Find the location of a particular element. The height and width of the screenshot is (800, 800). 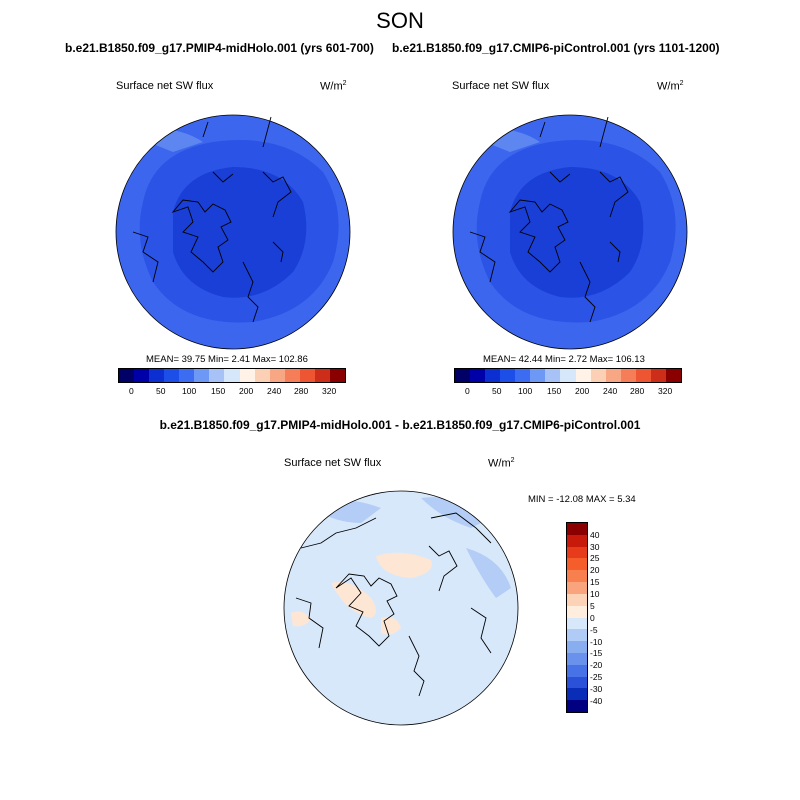

colorbar-tick: 25 is located at coordinates (595, 558).